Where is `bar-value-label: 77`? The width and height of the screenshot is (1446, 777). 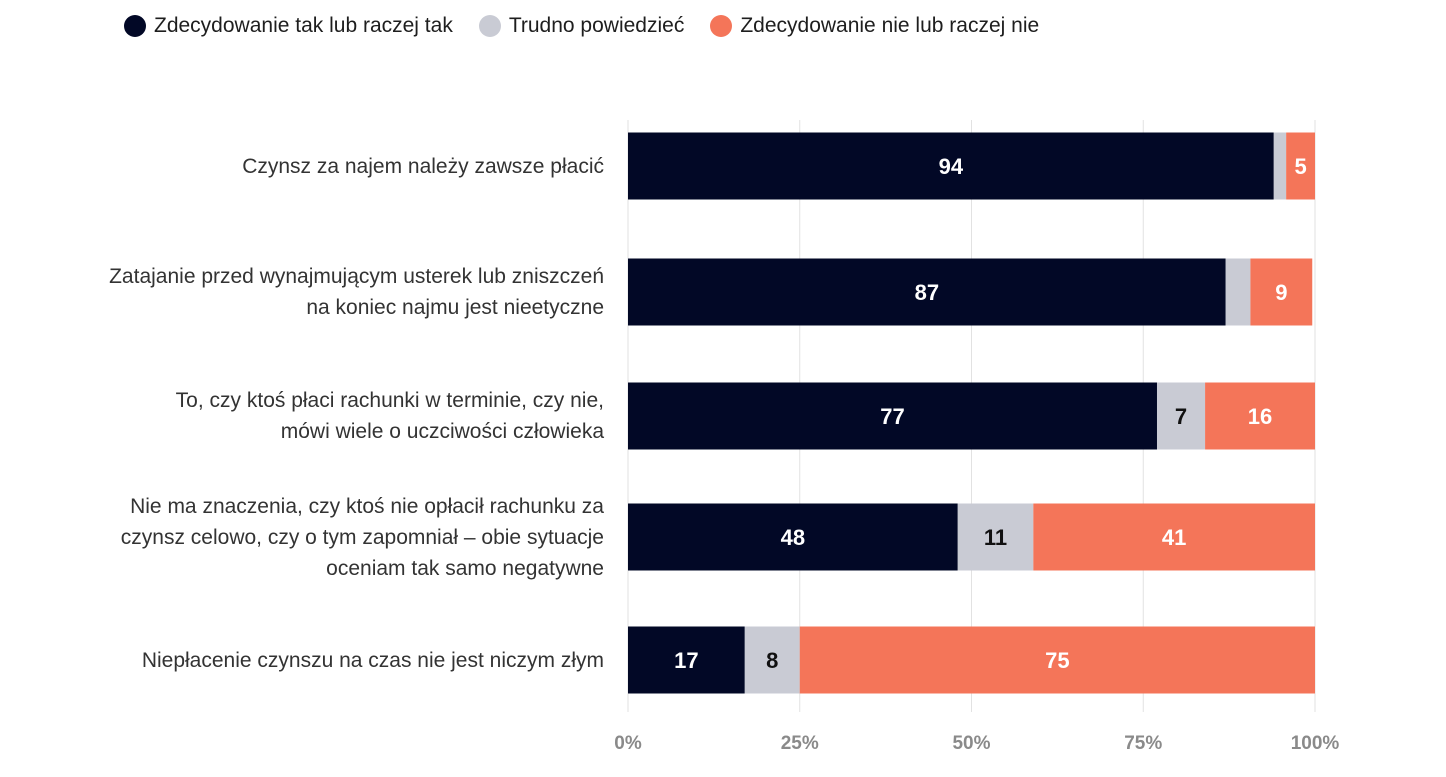 bar-value-label: 77 is located at coordinates (892, 416).